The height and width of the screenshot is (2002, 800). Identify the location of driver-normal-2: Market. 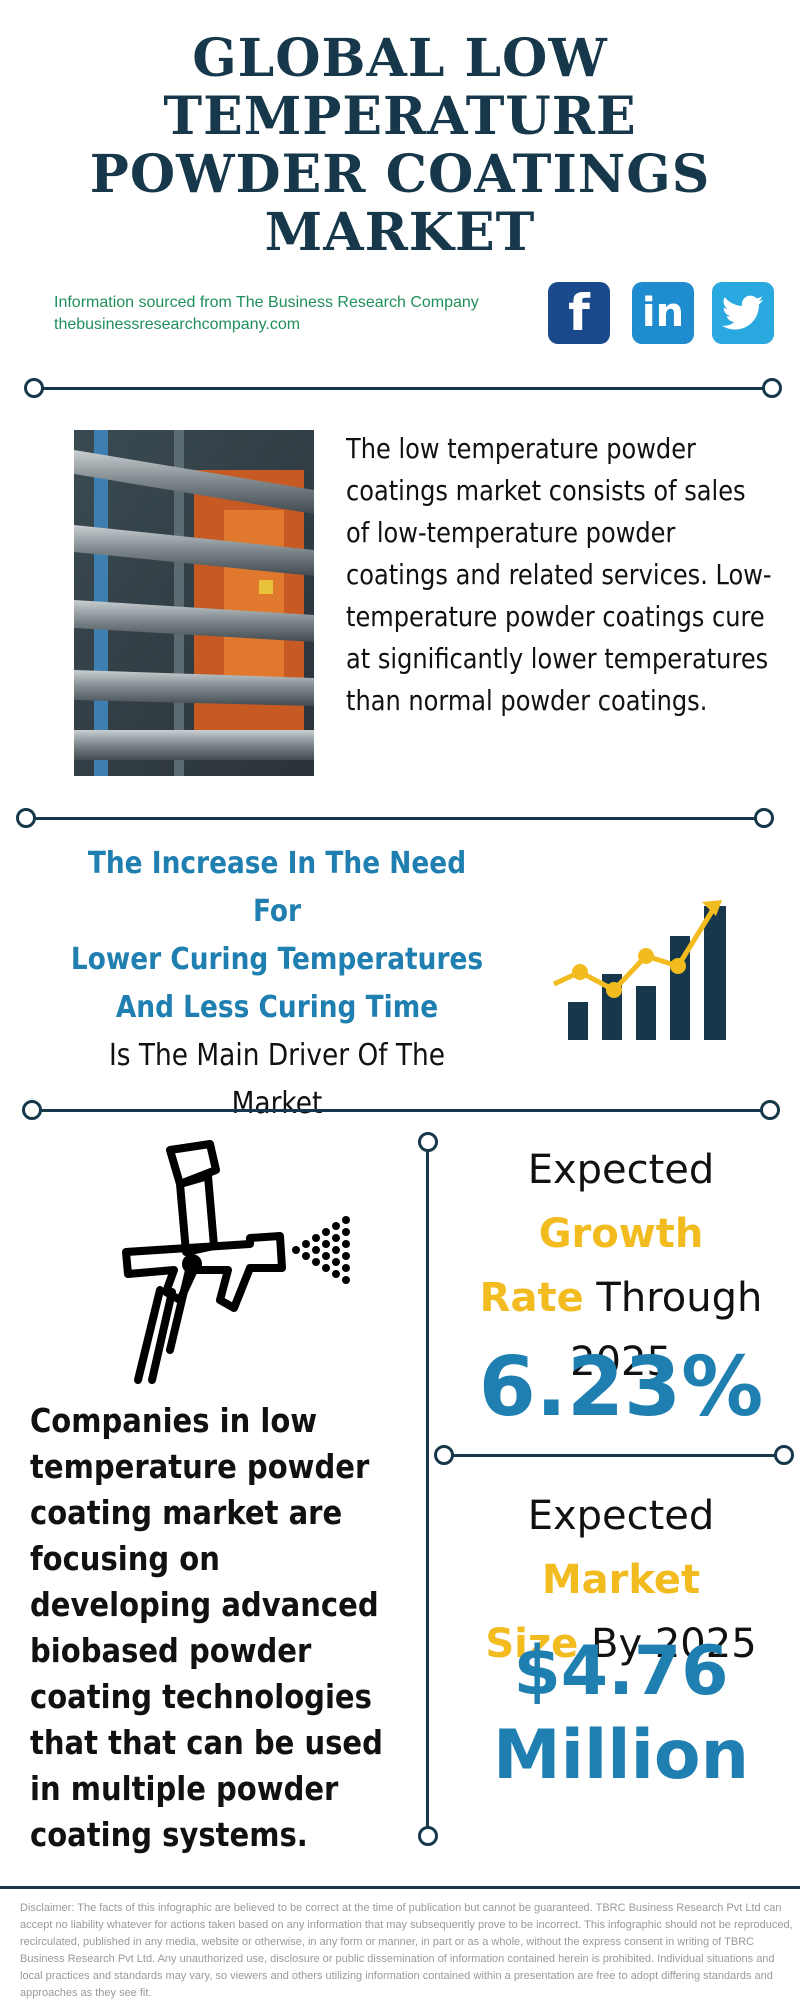
(277, 1103).